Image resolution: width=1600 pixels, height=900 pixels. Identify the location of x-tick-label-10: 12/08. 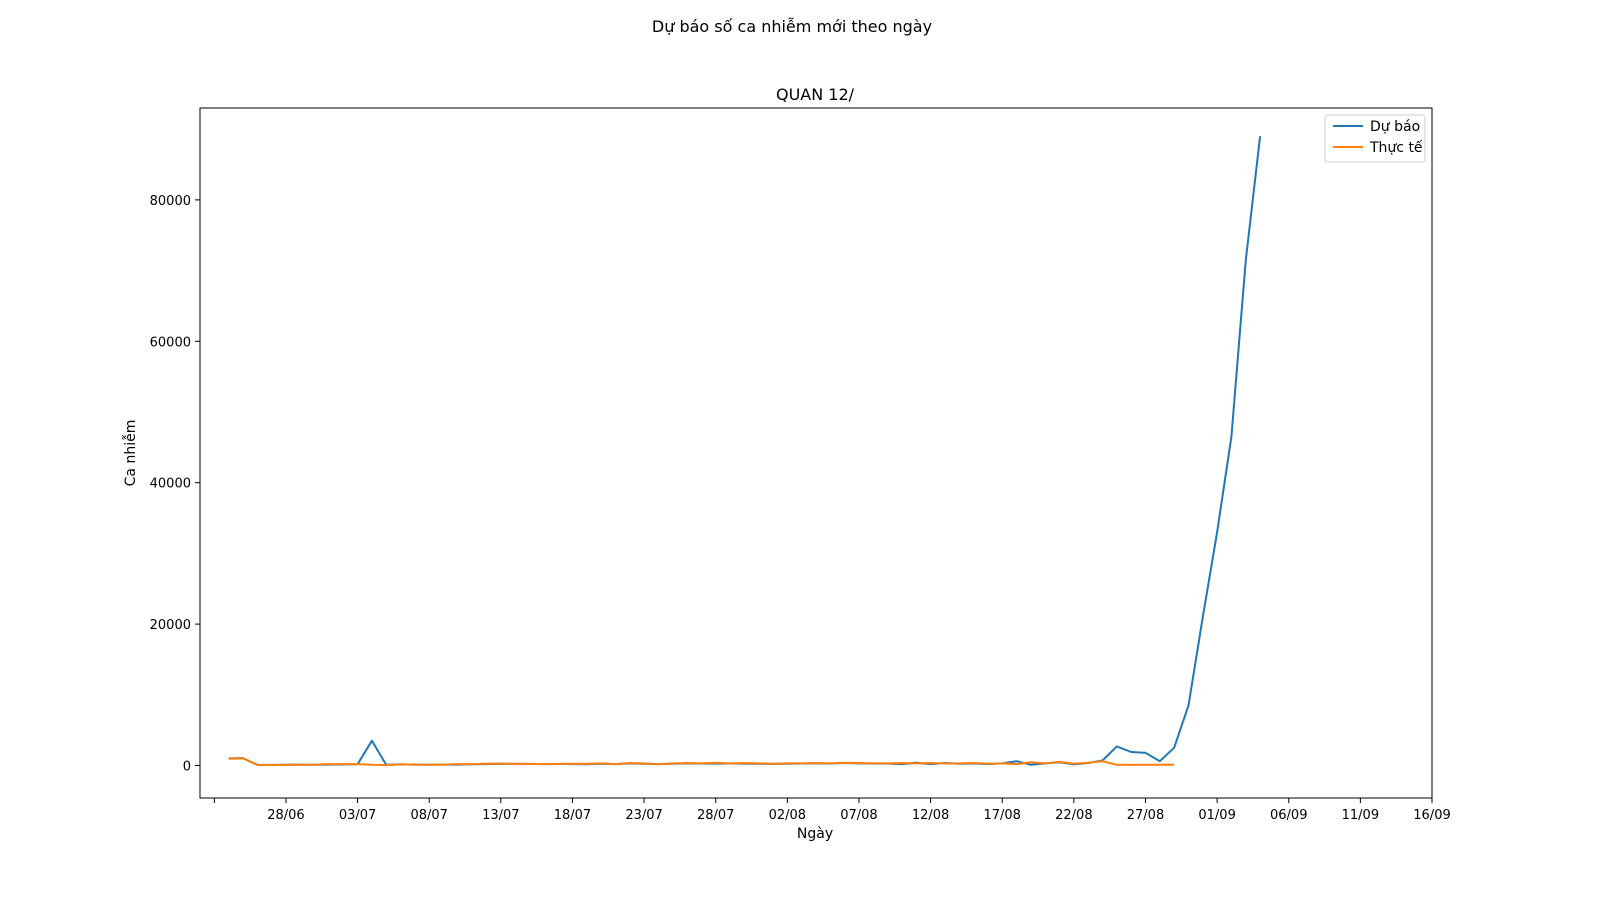
(930, 815).